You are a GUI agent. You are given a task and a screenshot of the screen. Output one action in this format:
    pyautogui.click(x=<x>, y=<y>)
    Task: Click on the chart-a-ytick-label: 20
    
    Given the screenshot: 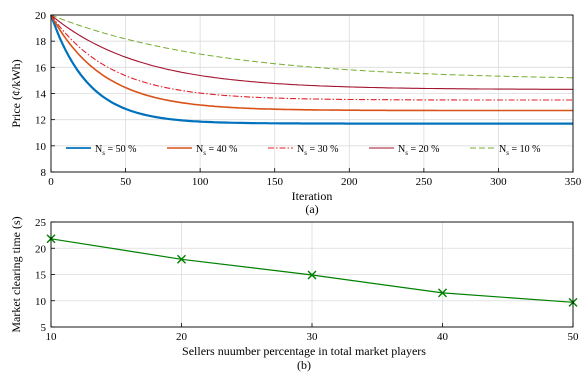 What is the action you would take?
    pyautogui.click(x=41, y=16)
    